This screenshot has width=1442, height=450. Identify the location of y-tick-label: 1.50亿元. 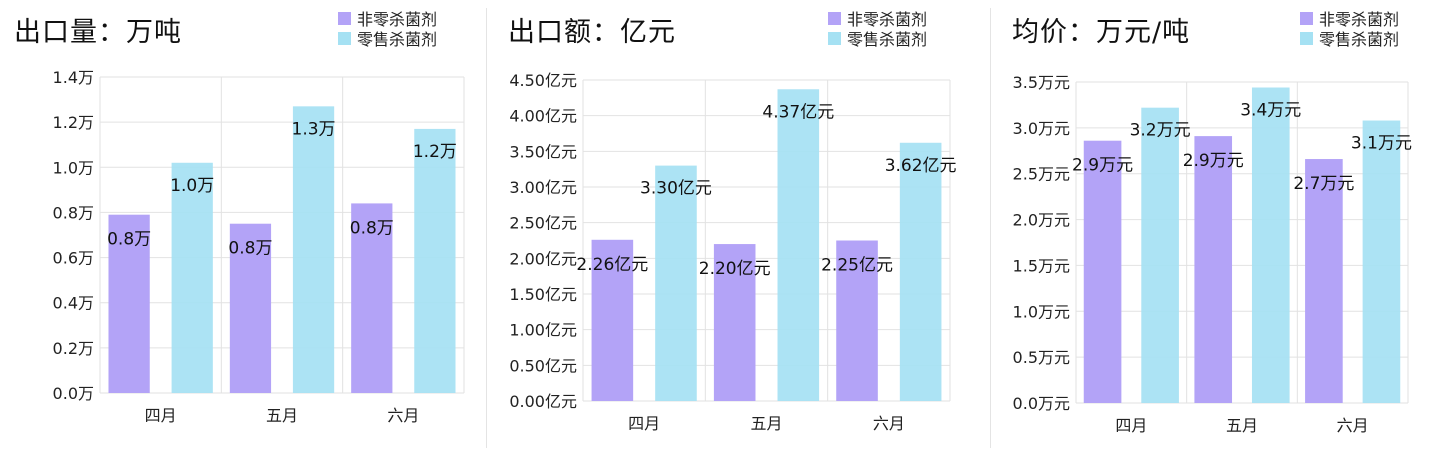
(543, 294).